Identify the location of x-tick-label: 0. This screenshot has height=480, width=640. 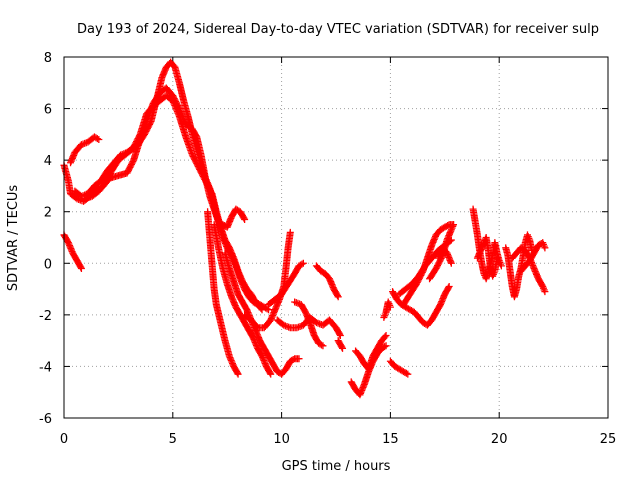
(64, 439).